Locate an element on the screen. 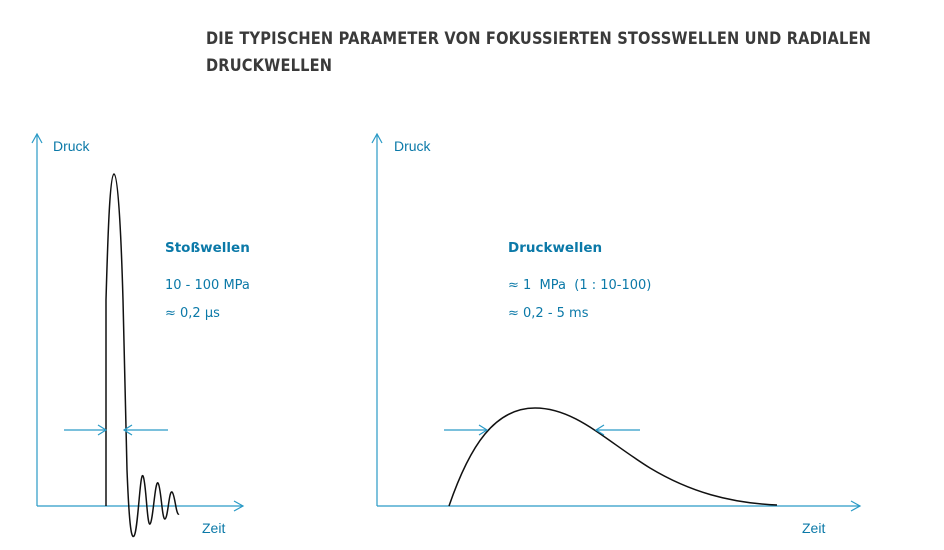  shock-wave-duration: ≈ 0,2 µs is located at coordinates (192, 313).